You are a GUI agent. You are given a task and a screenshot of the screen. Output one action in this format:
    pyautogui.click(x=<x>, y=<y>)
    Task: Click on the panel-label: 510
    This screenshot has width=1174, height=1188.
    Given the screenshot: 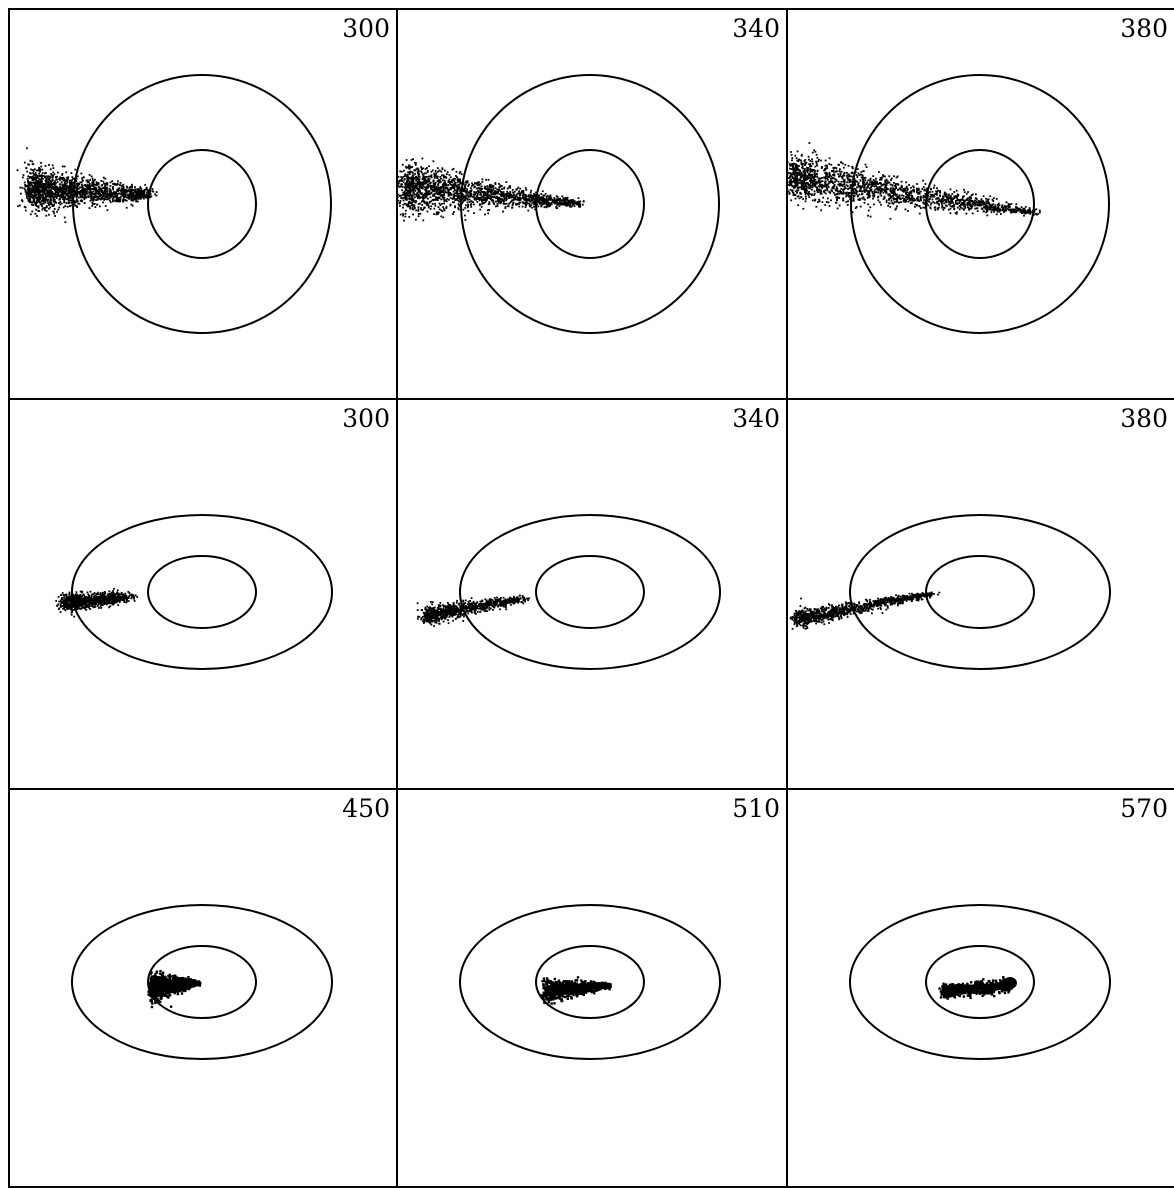 What is the action you would take?
    pyautogui.click(x=756, y=808)
    